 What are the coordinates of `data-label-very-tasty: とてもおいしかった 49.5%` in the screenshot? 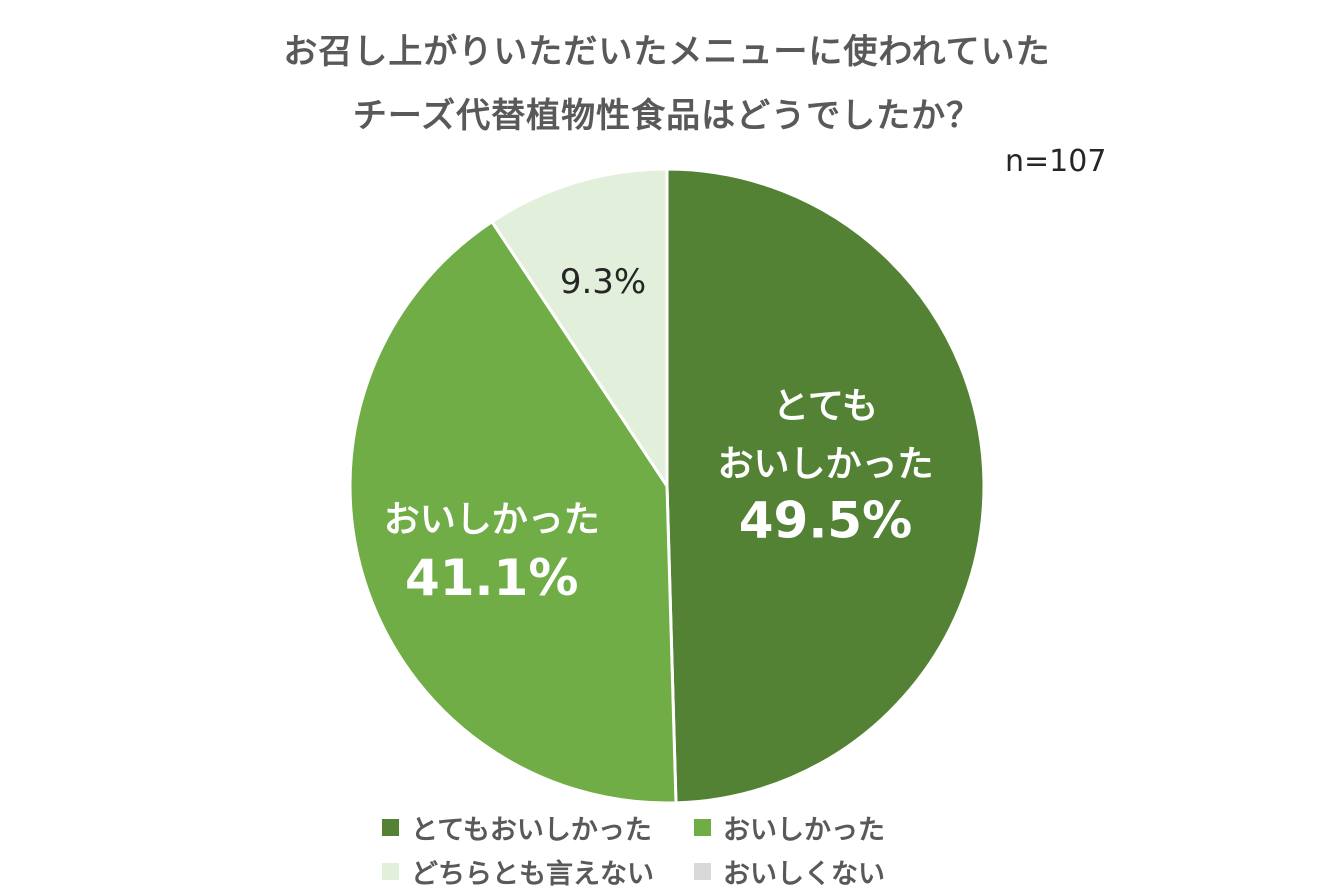 It's located at (825, 468).